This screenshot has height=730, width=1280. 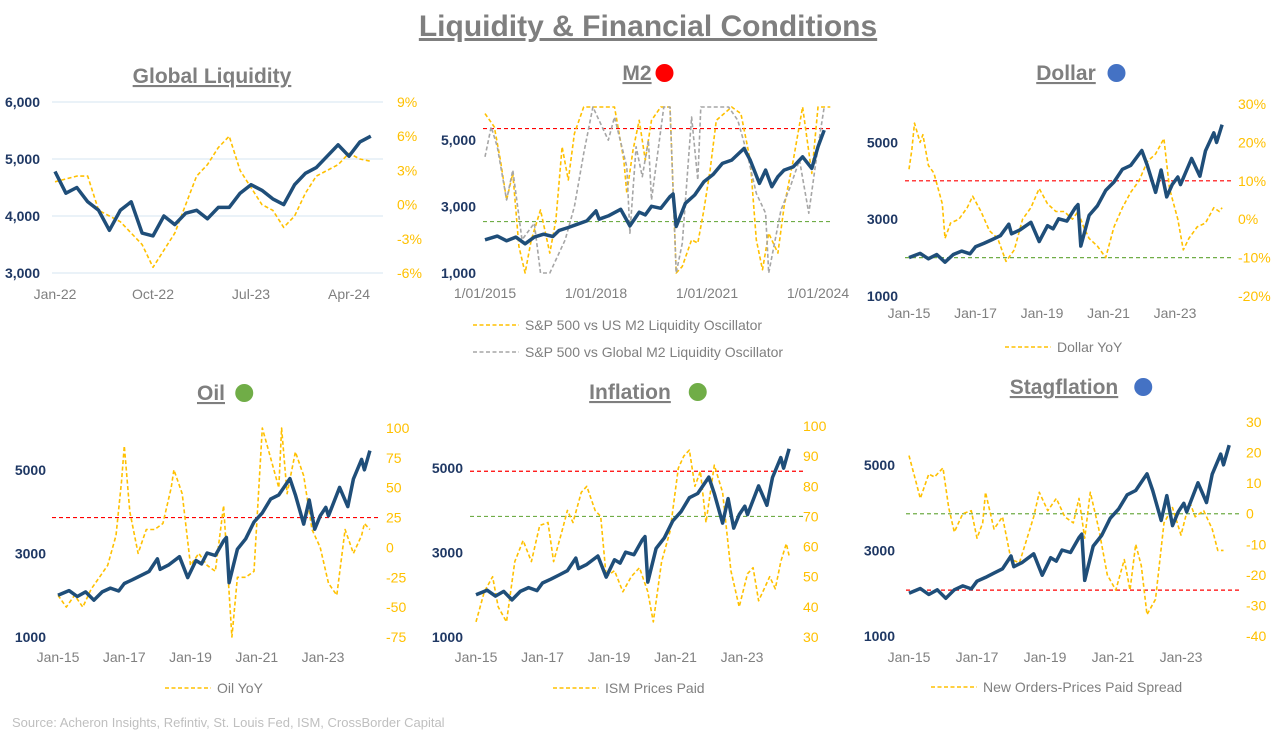 I want to click on y-right-tick-label: -10, so click(x=1256, y=544).